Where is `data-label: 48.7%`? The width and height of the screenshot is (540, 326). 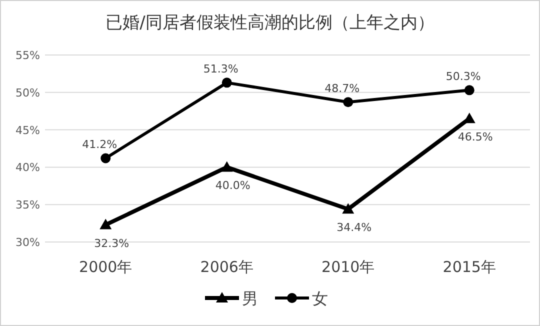
data-label: 48.7% is located at coordinates (342, 89).